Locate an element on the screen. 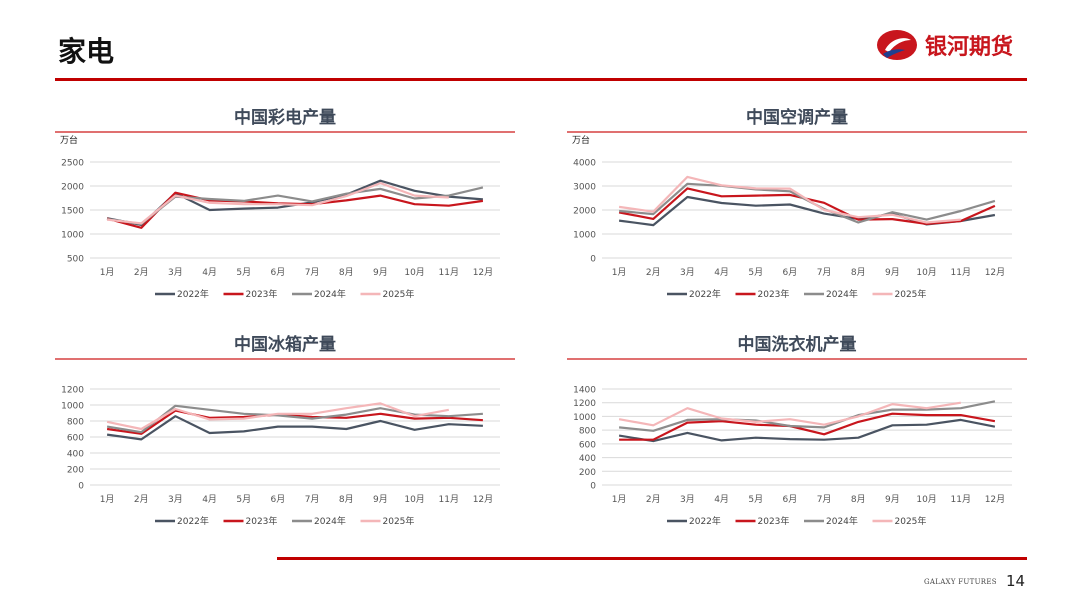  y-tick-label: 200 is located at coordinates (75, 471).